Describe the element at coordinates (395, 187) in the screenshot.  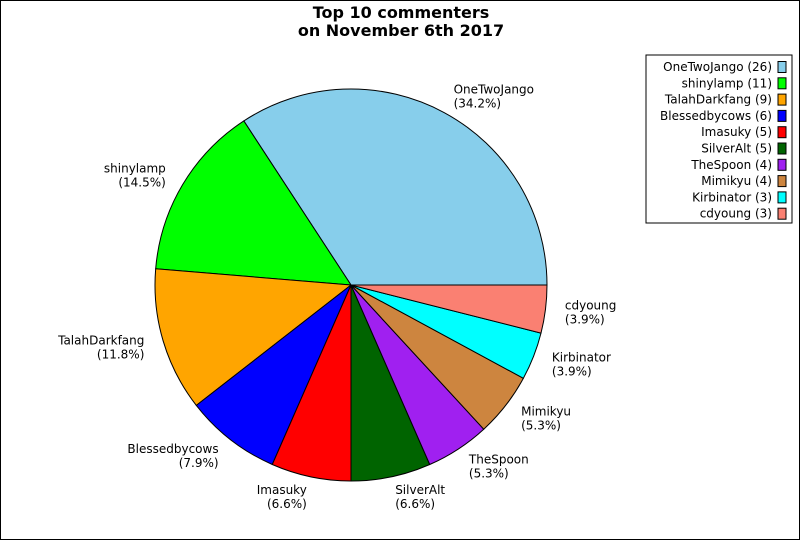
I see `pie-slice-onetwojango` at that location.